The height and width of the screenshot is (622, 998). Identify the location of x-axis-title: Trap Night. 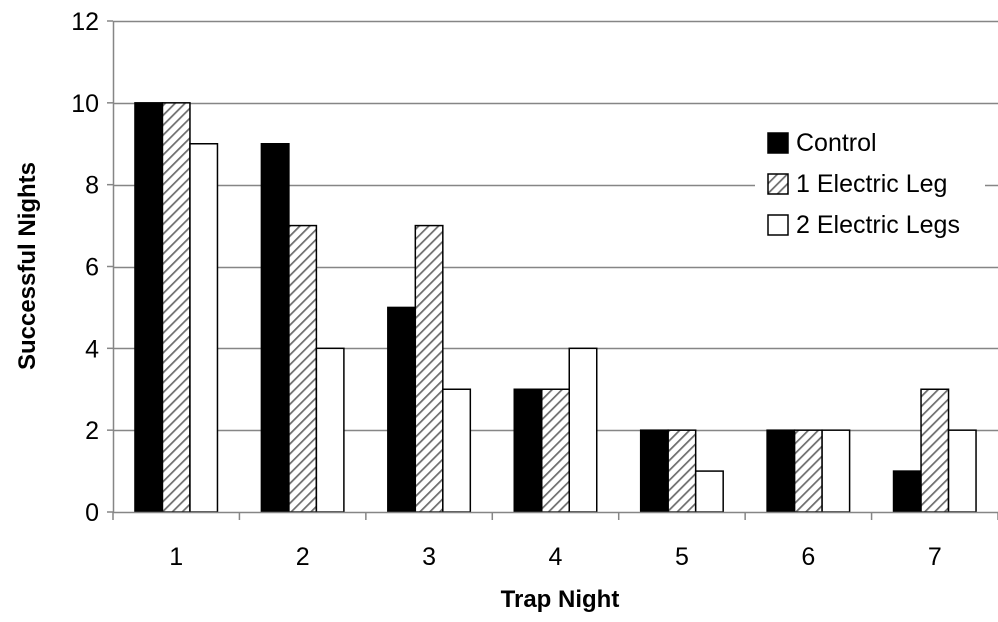
(560, 599).